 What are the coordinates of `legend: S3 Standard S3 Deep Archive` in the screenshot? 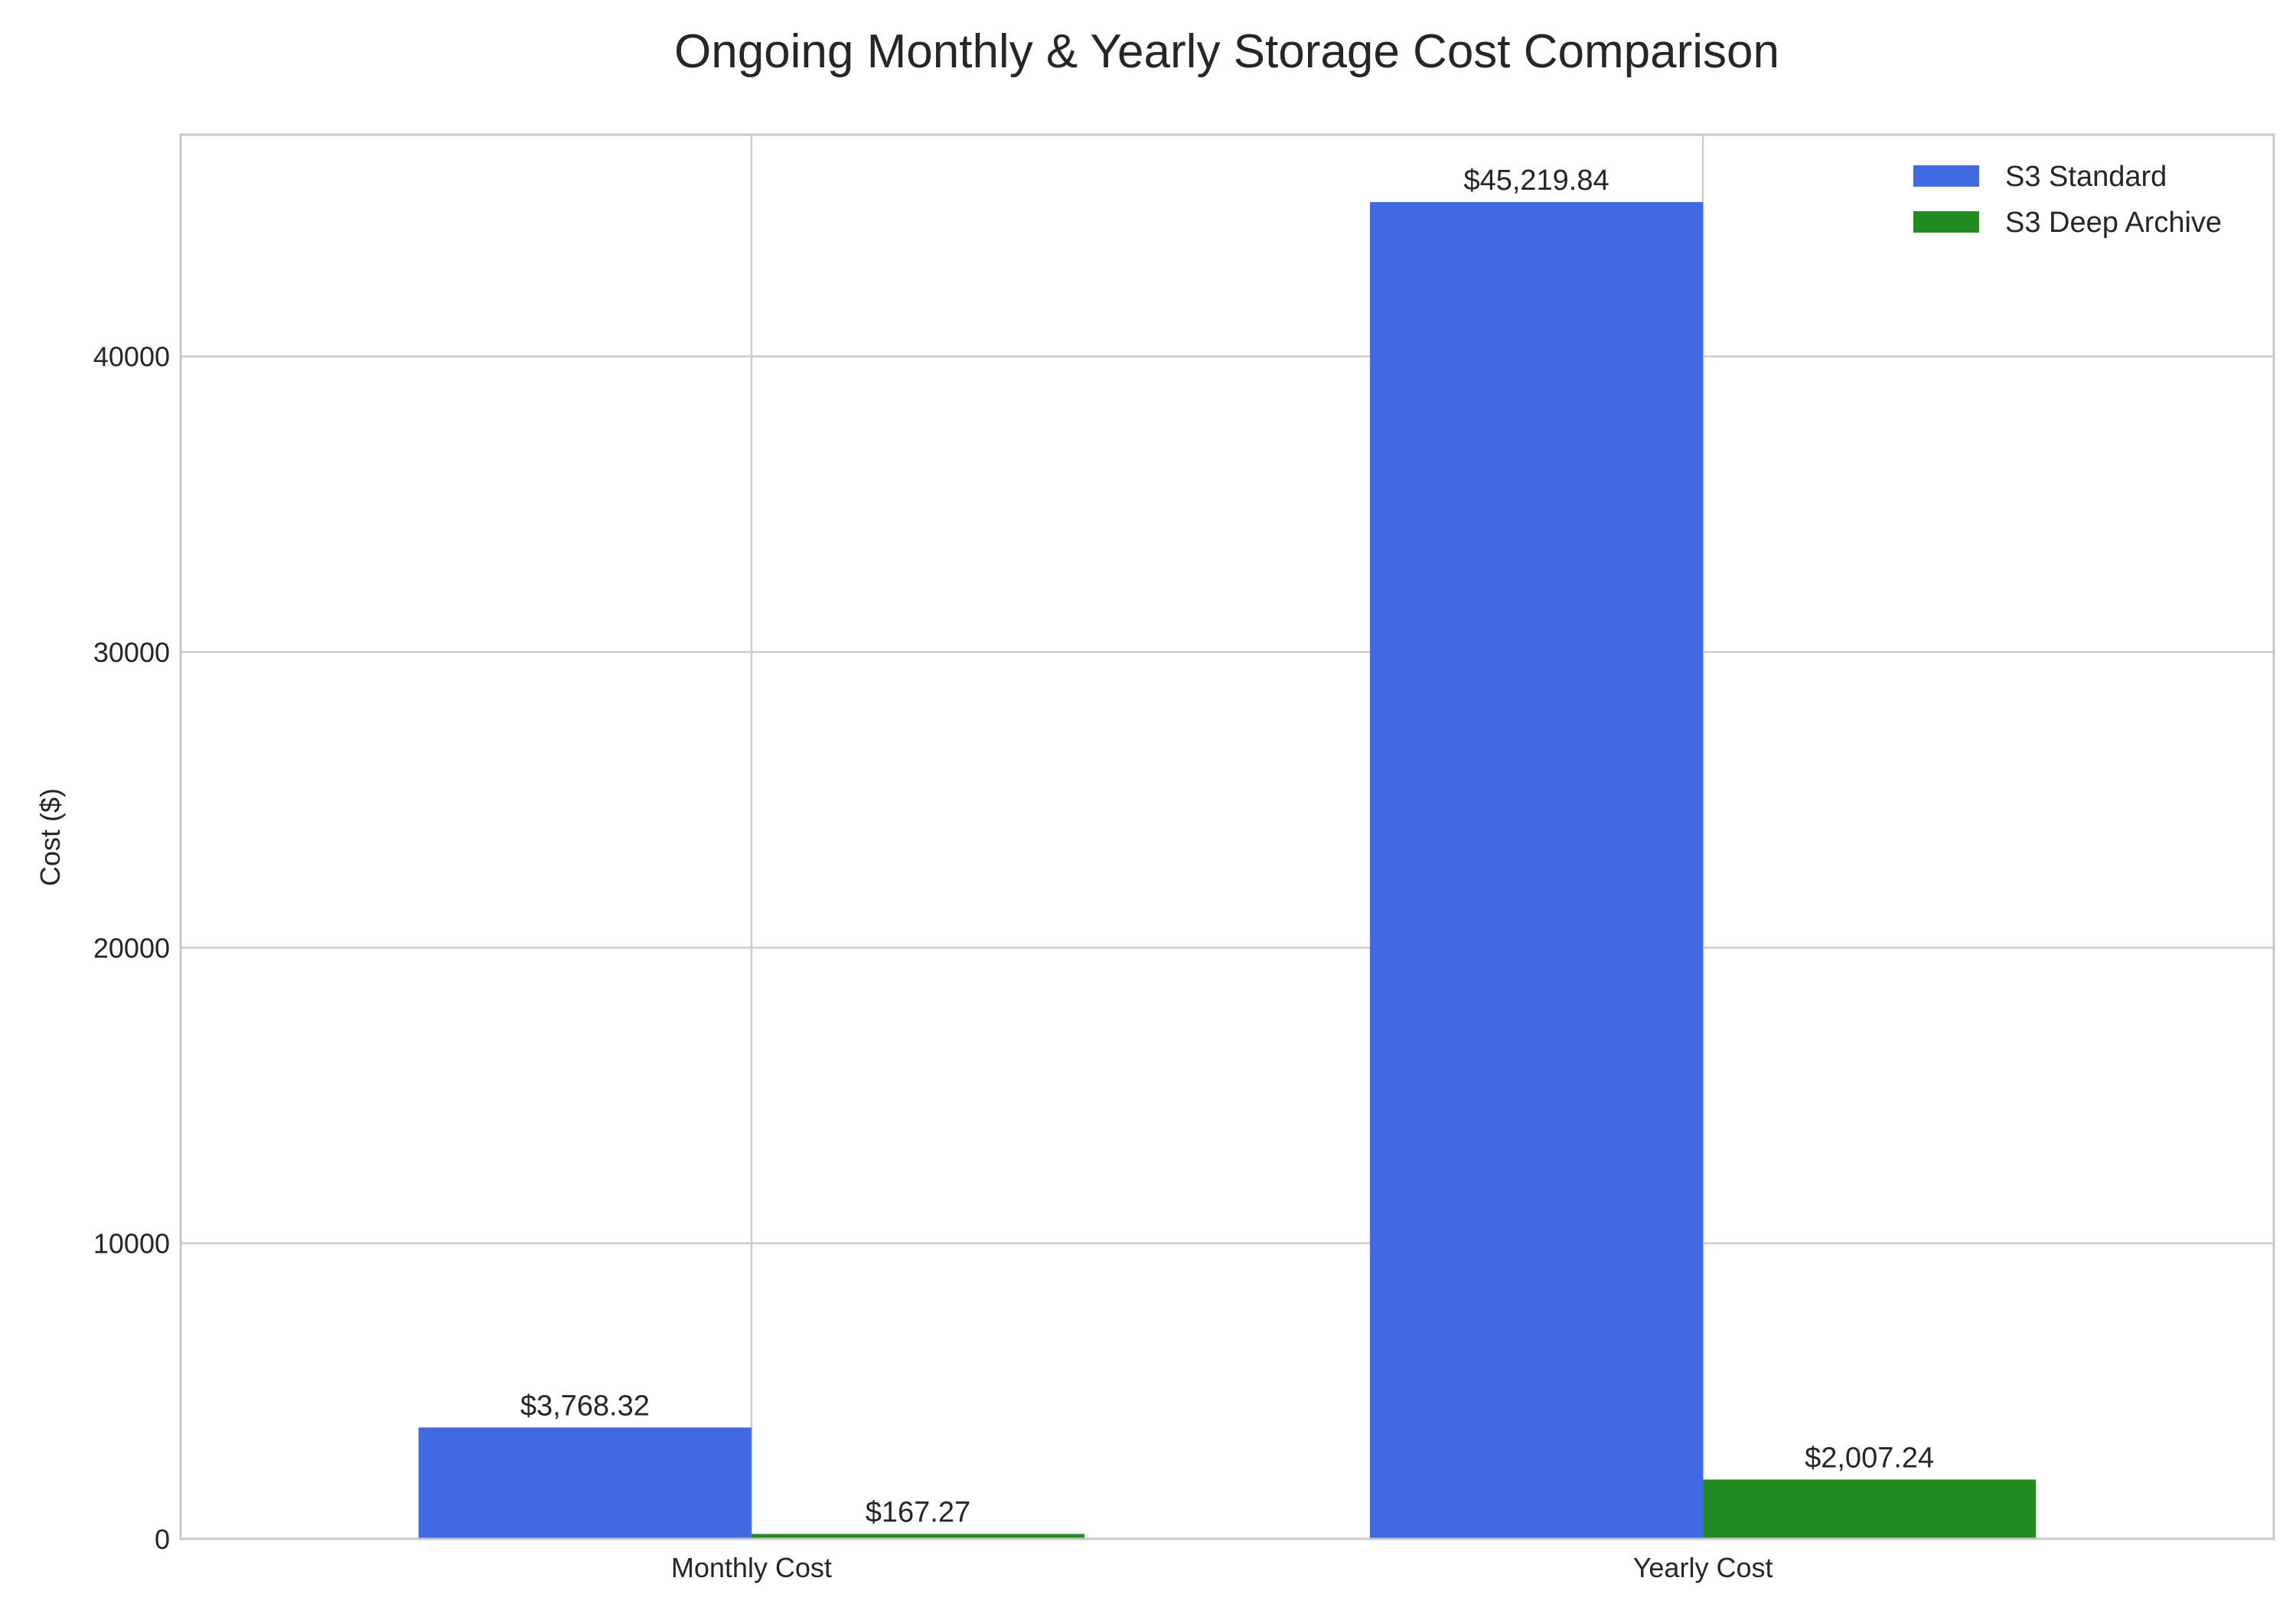 It's located at (2067, 200).